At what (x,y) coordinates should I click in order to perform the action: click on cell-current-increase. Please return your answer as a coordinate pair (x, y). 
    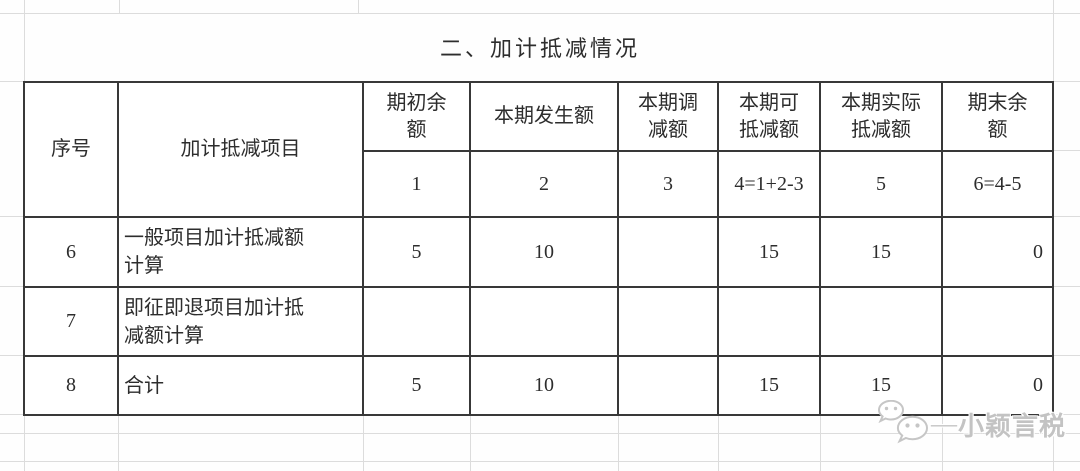
    Looking at the image, I should click on (544, 321).